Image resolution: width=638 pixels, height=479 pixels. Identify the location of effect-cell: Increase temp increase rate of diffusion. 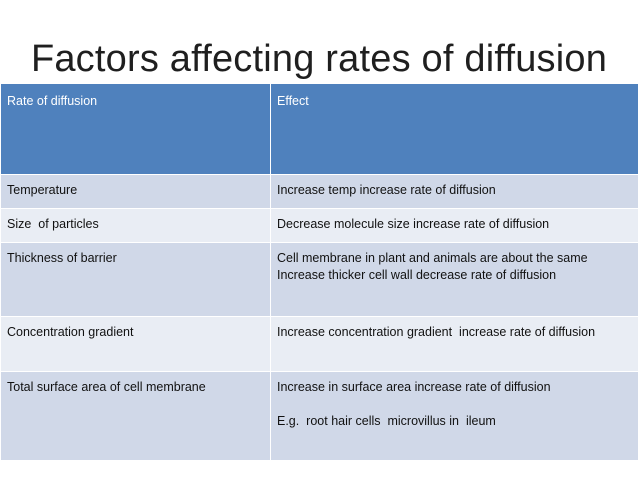
(454, 191).